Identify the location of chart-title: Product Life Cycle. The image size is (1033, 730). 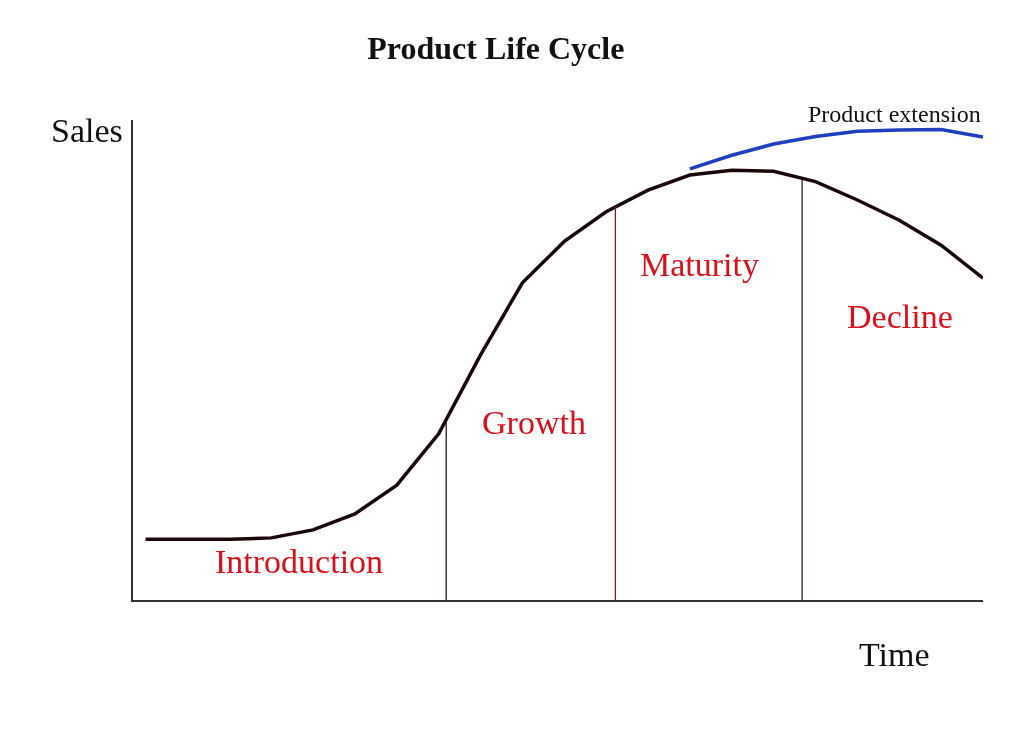
(496, 47).